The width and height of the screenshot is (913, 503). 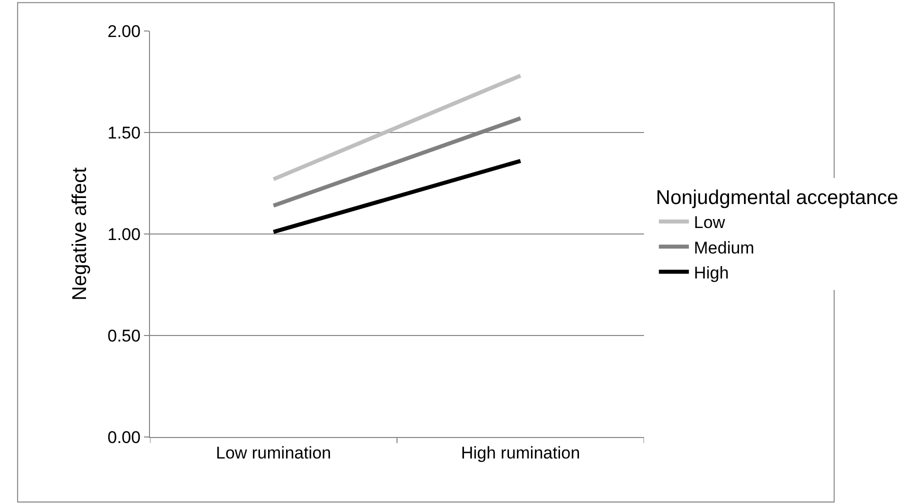 I want to click on legend-label: Low, so click(x=710, y=222).